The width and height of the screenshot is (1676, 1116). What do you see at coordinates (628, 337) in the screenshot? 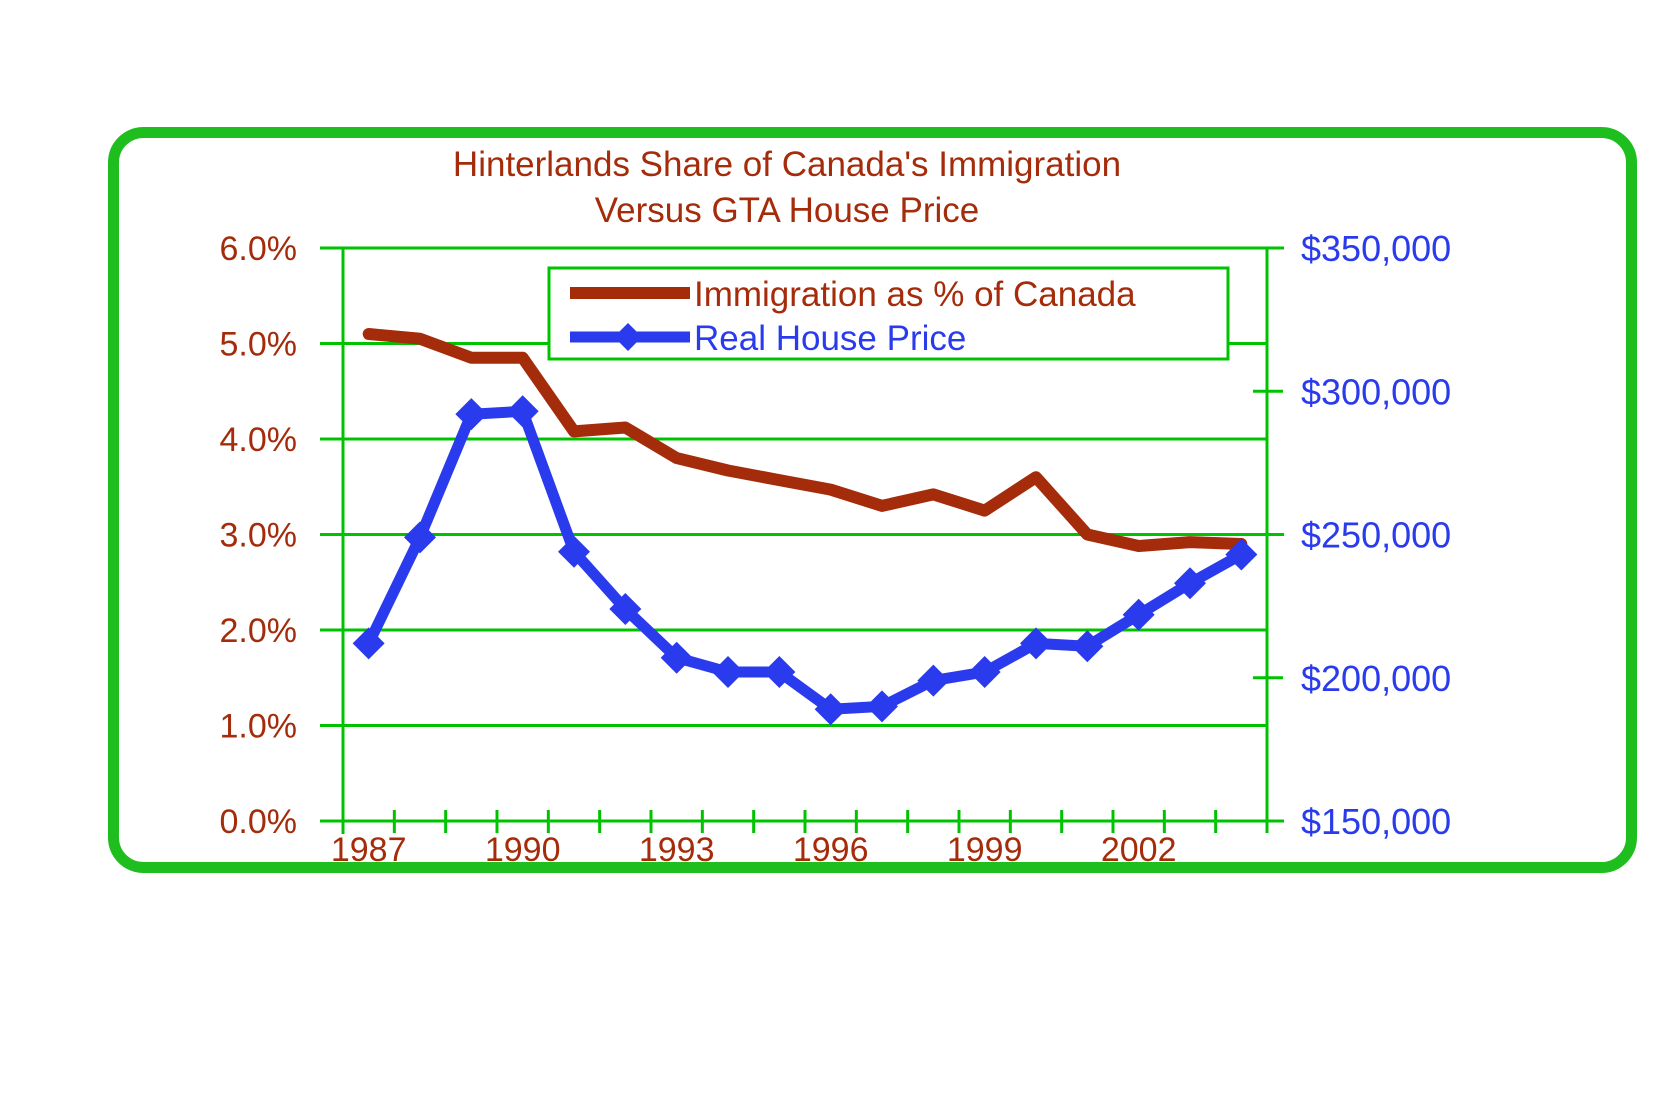
I see `legend-house-price-diamond-icon` at bounding box center [628, 337].